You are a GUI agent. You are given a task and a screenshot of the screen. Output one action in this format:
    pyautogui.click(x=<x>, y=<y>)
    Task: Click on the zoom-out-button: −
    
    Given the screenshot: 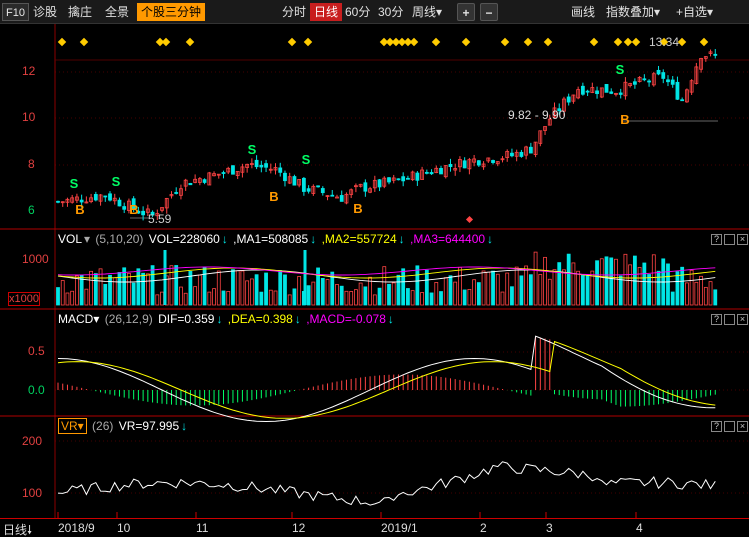 What is the action you would take?
    pyautogui.click(x=489, y=12)
    